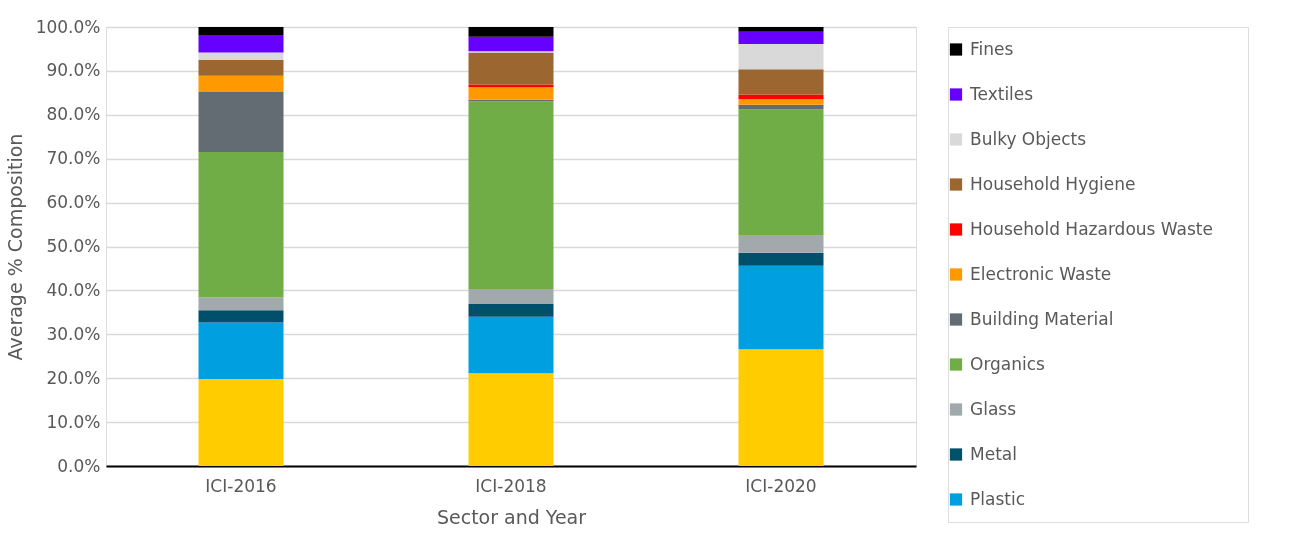 This screenshot has height=537, width=1296. I want to click on y-tick-label: 10.0%, so click(73, 421).